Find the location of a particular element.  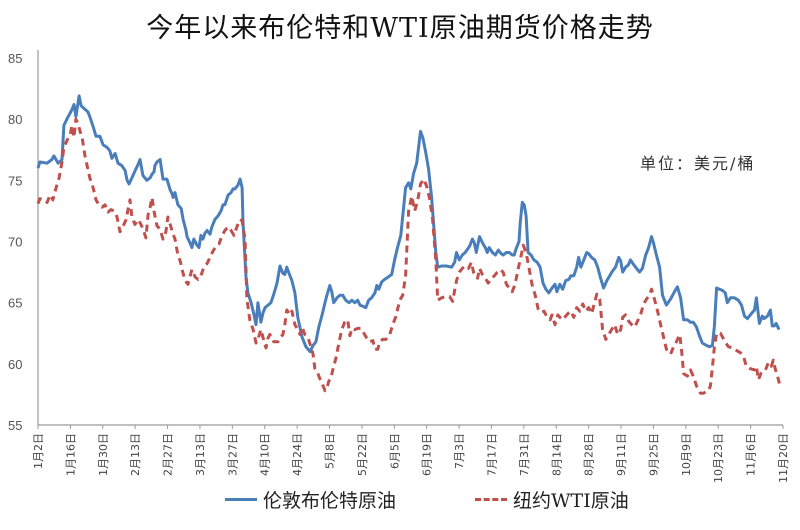

unit-label: 单位：美元/桶 is located at coordinates (698, 163).